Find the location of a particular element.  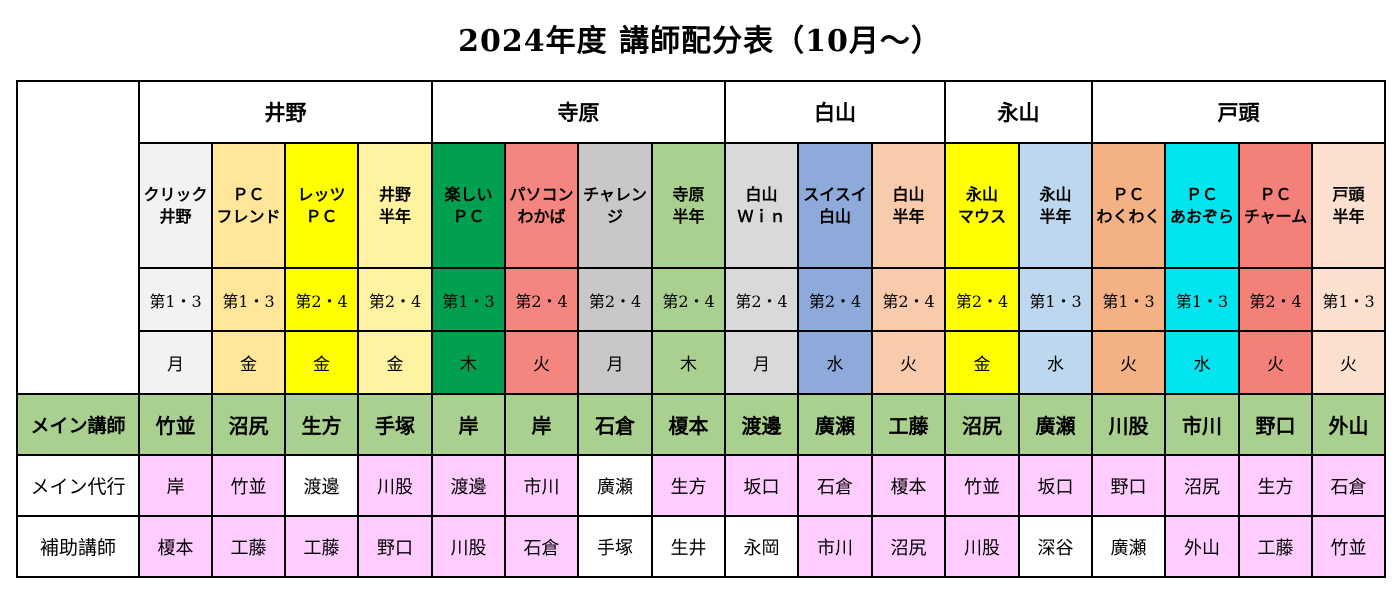

row-label-main-substitute: メイン代行 is located at coordinates (78, 485).